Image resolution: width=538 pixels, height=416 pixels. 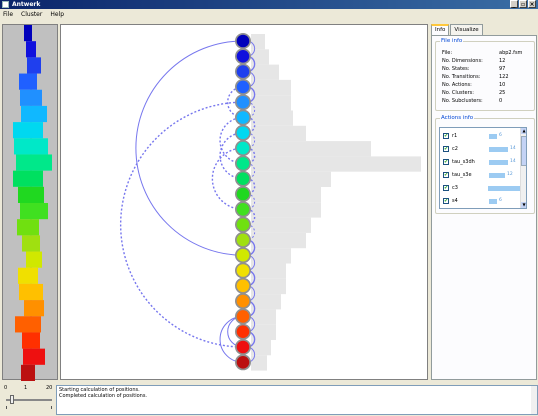 I want to click on slider-thumb, so click(x=12, y=399).